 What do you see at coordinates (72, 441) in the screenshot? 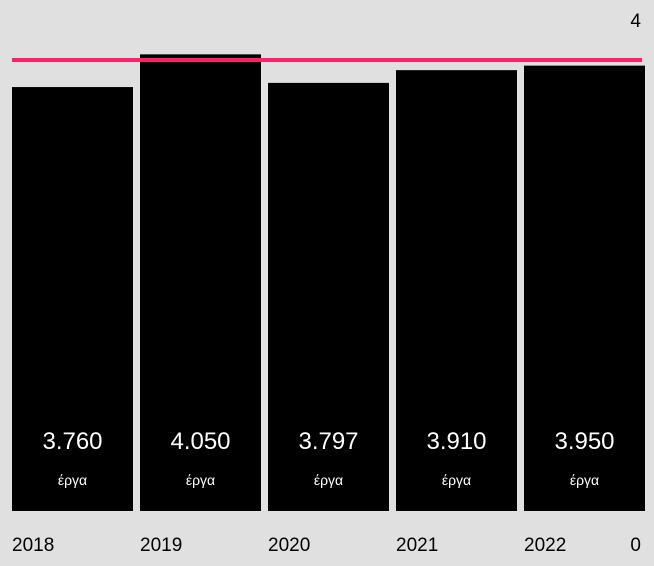
I see `bar-value-label: 3.760` at bounding box center [72, 441].